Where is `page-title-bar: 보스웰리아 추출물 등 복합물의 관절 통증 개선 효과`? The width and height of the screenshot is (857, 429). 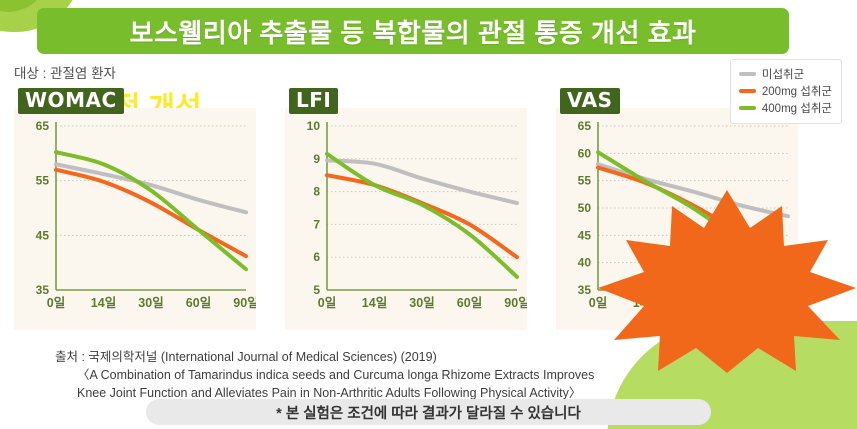 page-title-bar: 보스웰리아 추출물 등 복합물의 관절 통증 개선 효과 is located at coordinates (413, 31).